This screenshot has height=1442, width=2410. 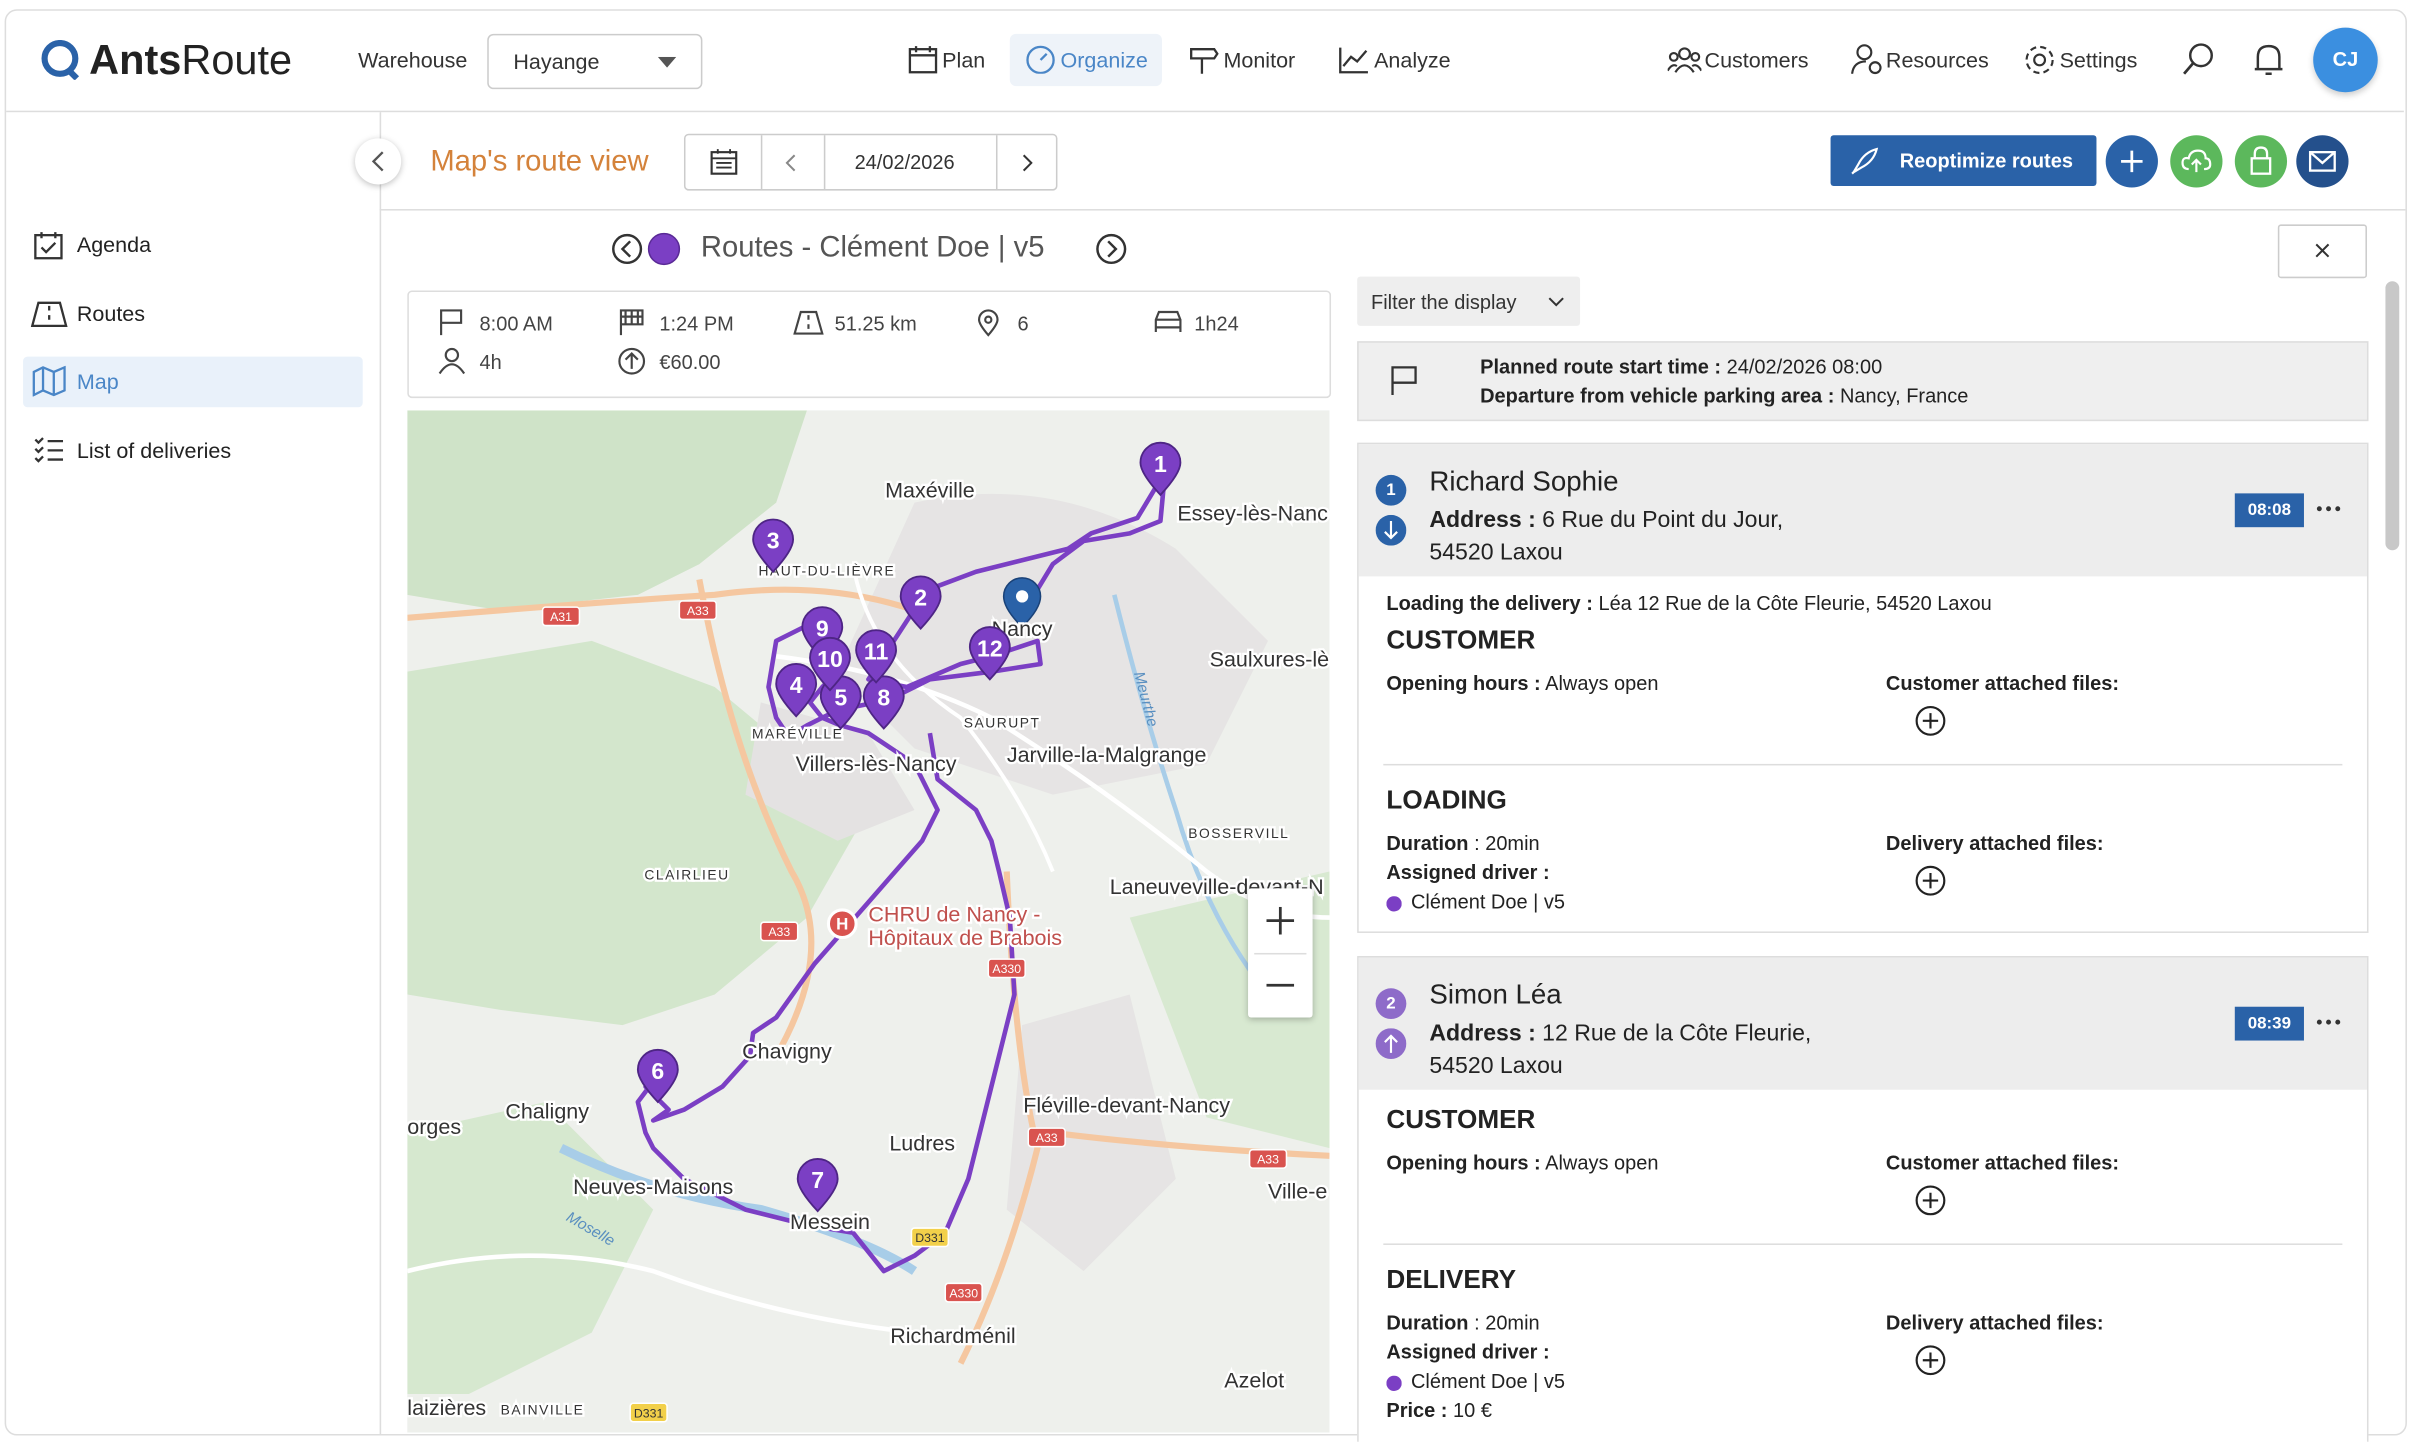 I want to click on section-title: DELIVERY, so click(x=1451, y=1279).